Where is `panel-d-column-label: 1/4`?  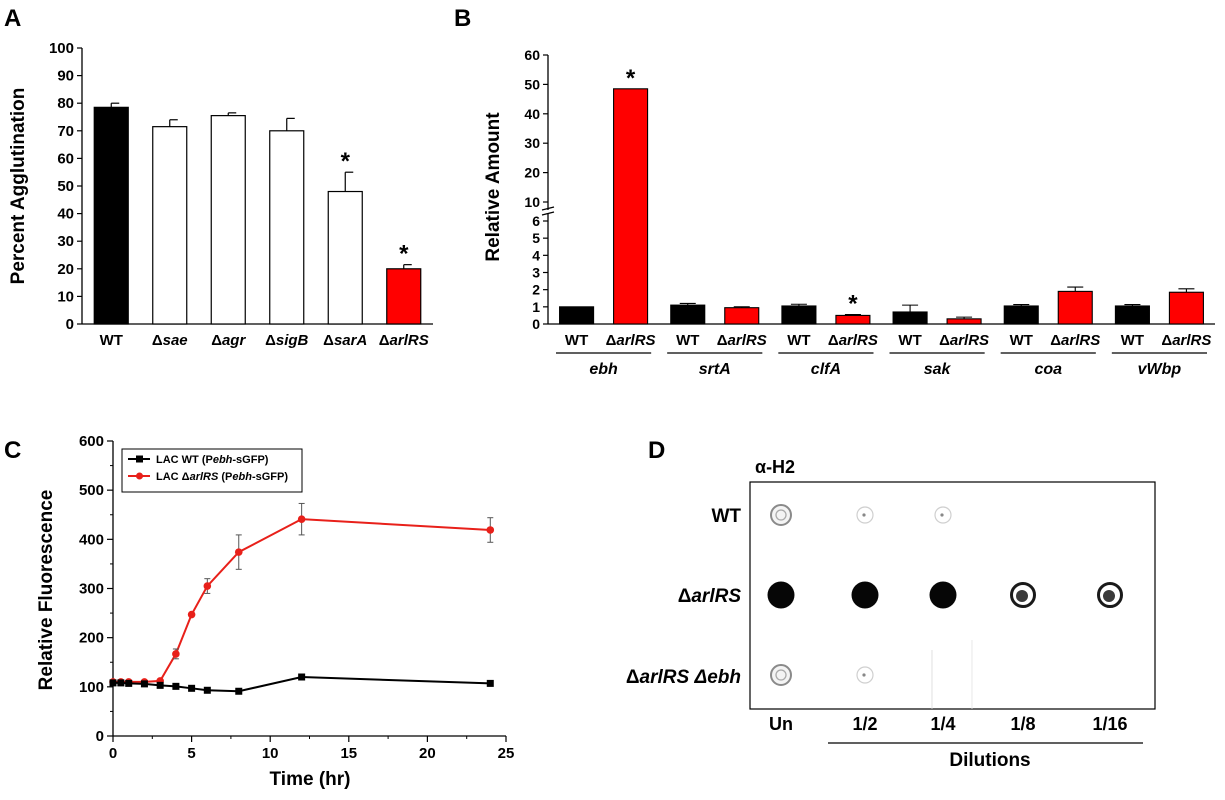
panel-d-column-label: 1/4 is located at coordinates (942, 724).